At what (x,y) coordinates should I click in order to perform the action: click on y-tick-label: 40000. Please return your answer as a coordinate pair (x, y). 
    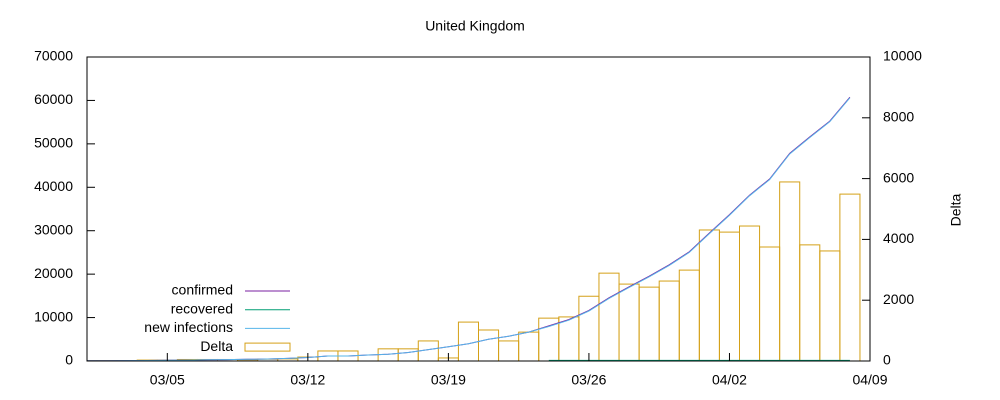
    Looking at the image, I should click on (53, 186).